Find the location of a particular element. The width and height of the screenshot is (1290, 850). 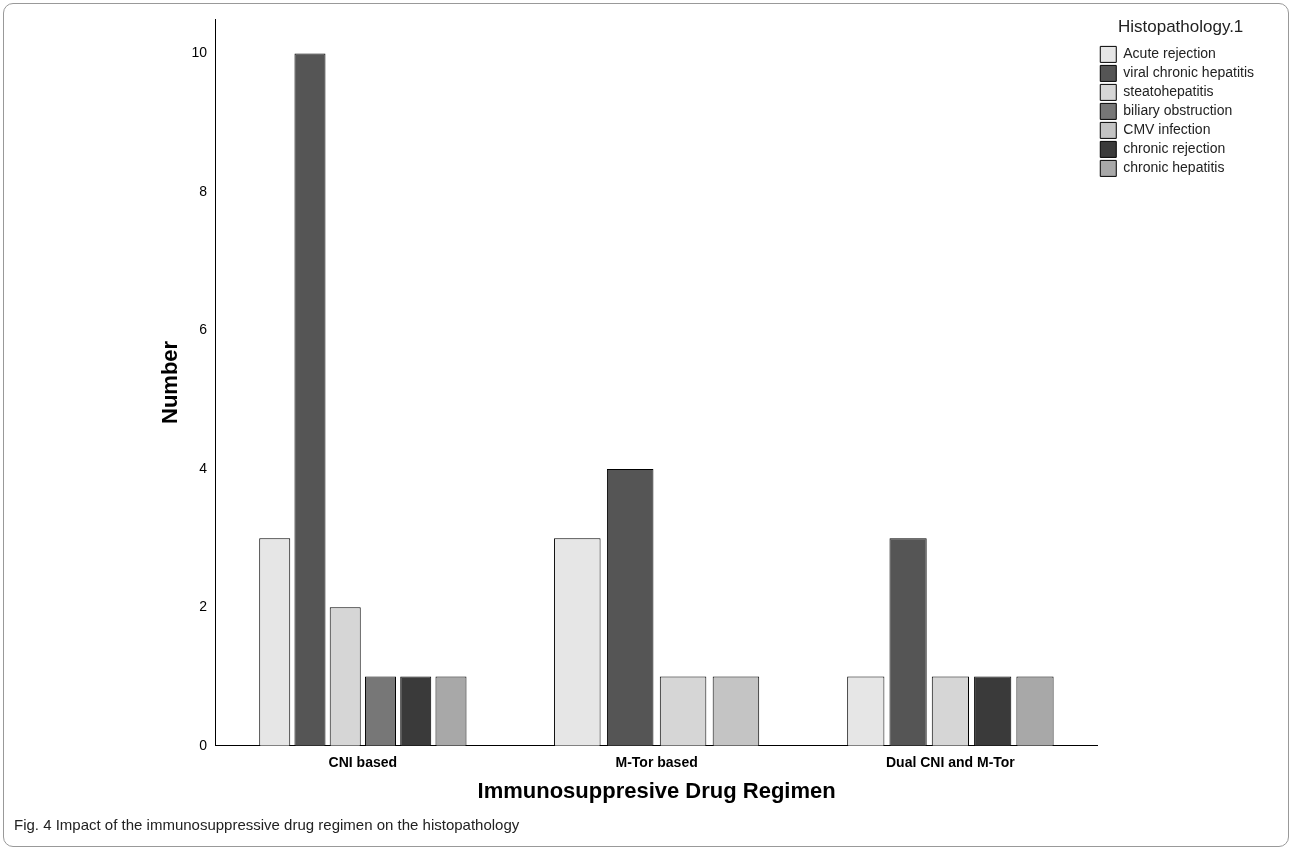

legend-label: CMV infection is located at coordinates (1167, 129).